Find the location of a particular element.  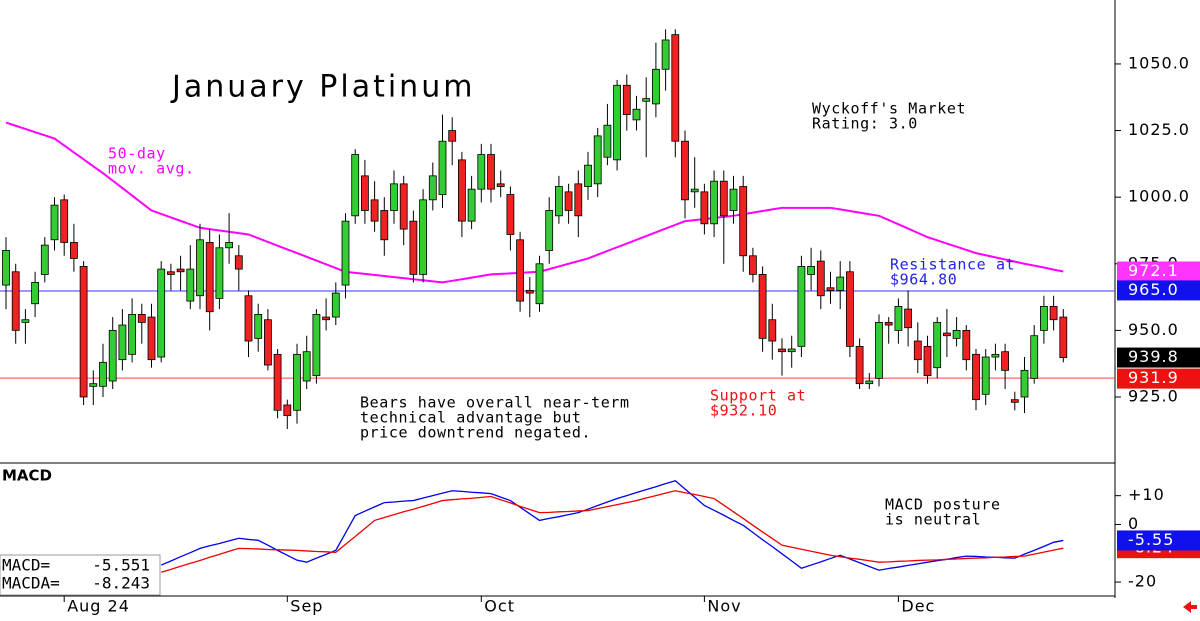

scroll-arrow is located at coordinates (1190, 607).